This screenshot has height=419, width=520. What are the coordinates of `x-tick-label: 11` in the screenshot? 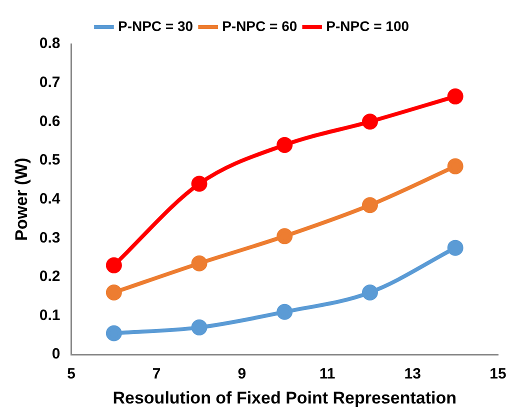 It's located at (327, 374).